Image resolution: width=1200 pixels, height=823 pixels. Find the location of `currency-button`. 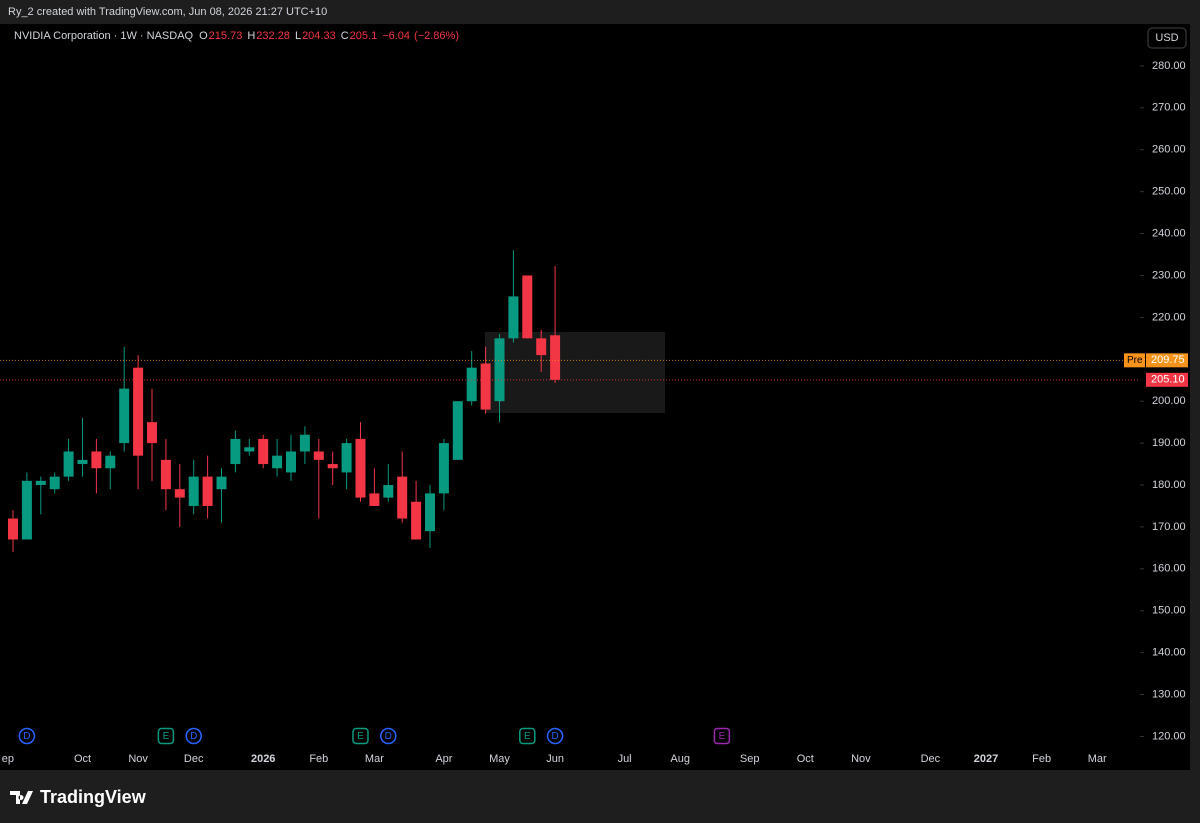

currency-button is located at coordinates (1167, 38).